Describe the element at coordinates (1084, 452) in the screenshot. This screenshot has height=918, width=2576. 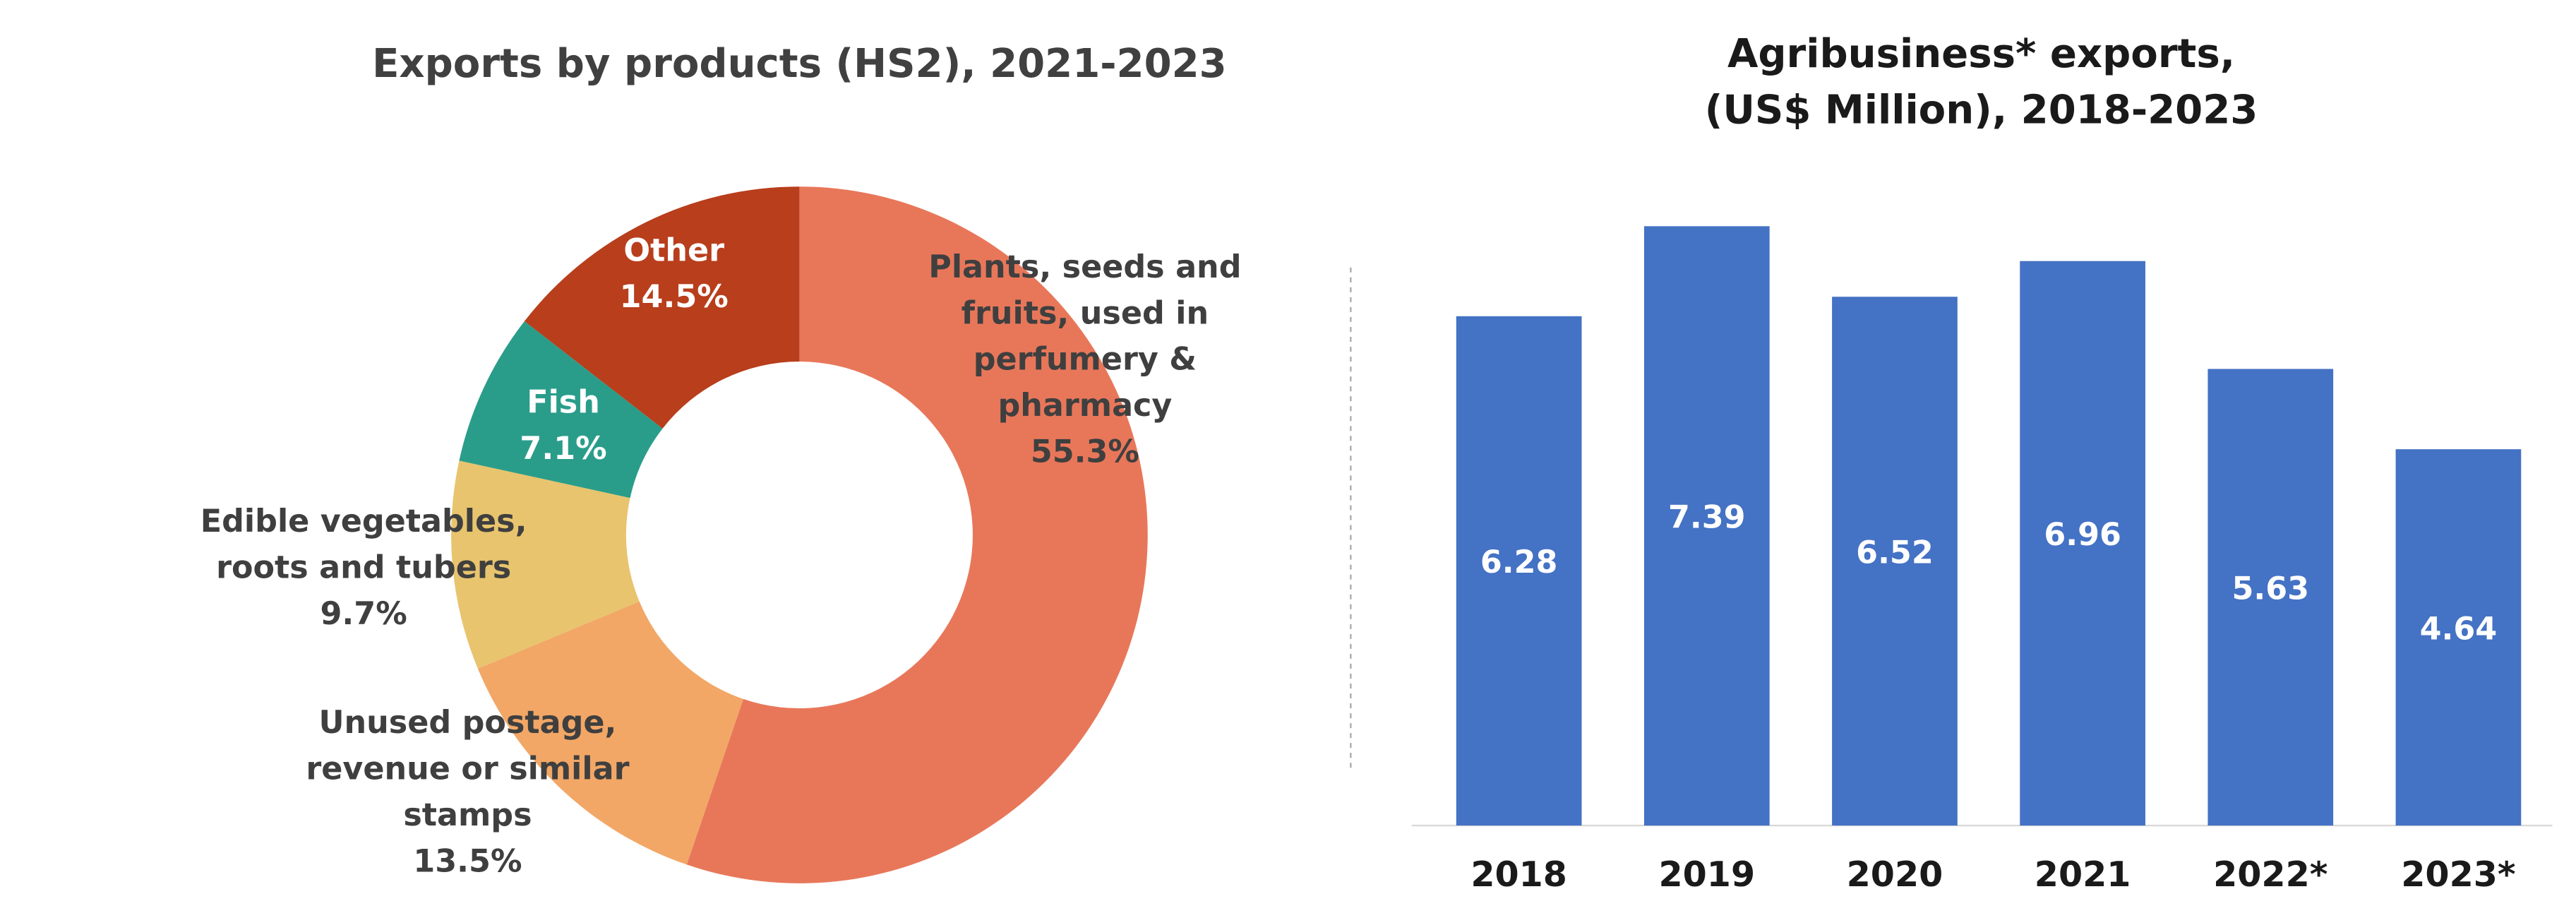
I see `value-label: 55.3%` at that location.